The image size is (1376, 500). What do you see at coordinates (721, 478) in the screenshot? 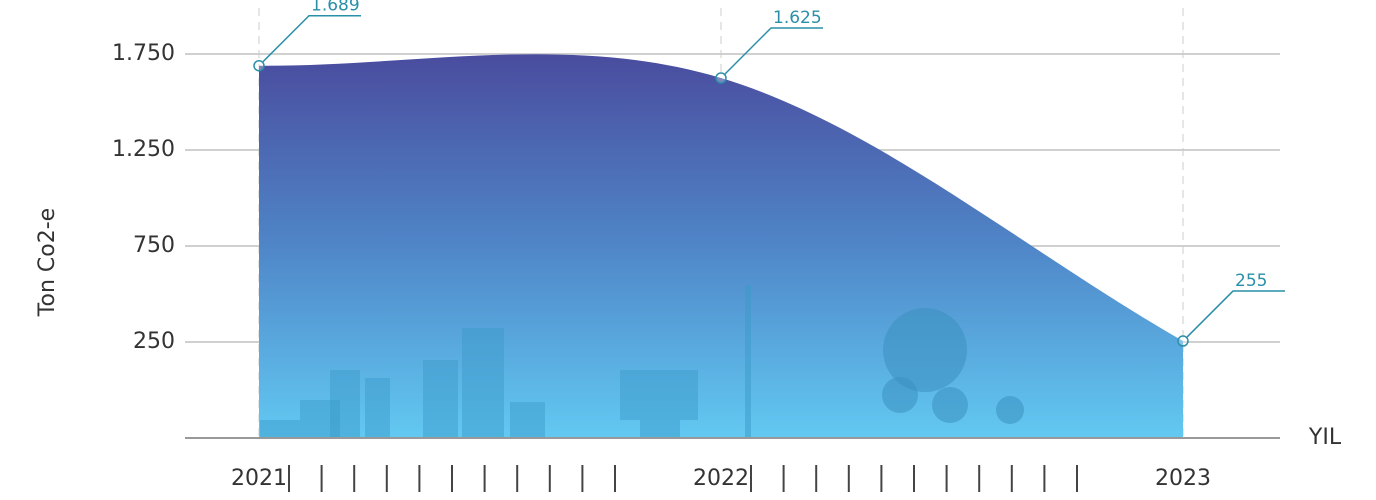
I see `x-tick-label: 2022` at bounding box center [721, 478].